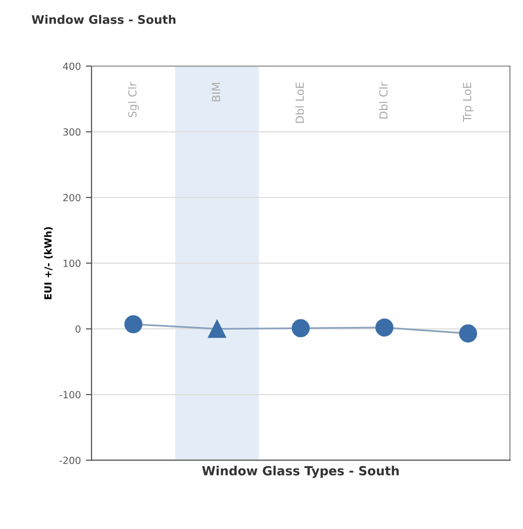 Image resolution: width=523 pixels, height=529 pixels. What do you see at coordinates (104, 19) in the screenshot?
I see `chart-title: Window Glass - South` at bounding box center [104, 19].